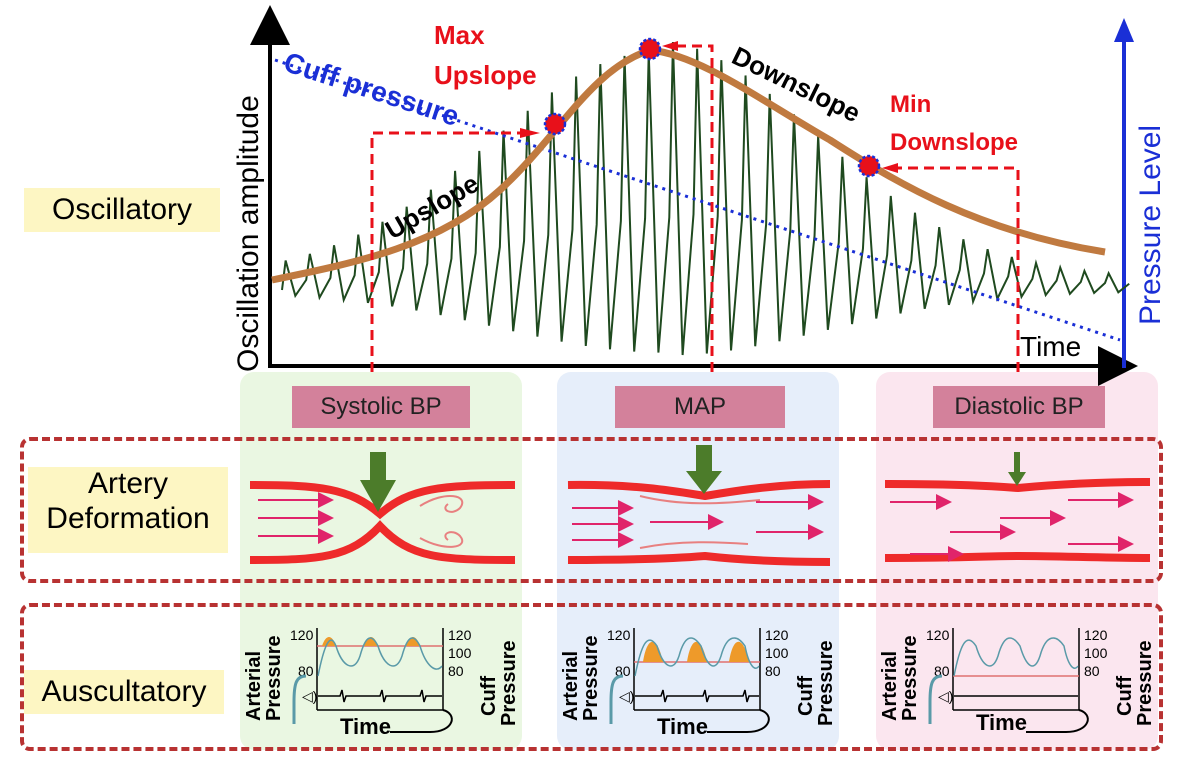 This screenshot has width=1177, height=765. What do you see at coordinates (796, 84) in the screenshot?
I see `downslope-label: Downslope` at bounding box center [796, 84].